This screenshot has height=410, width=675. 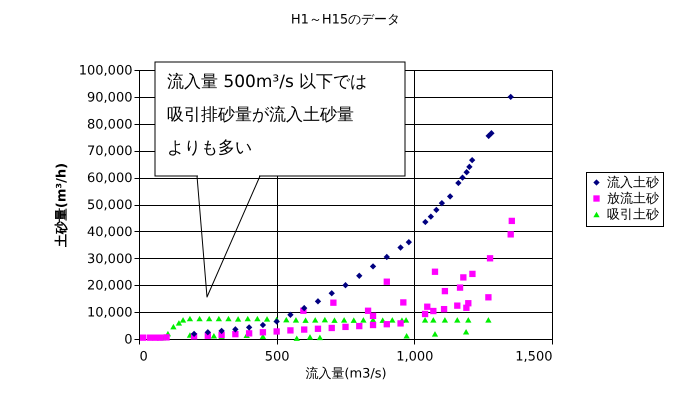 I want to click on y-tick-label: 100,000, so click(x=105, y=71).